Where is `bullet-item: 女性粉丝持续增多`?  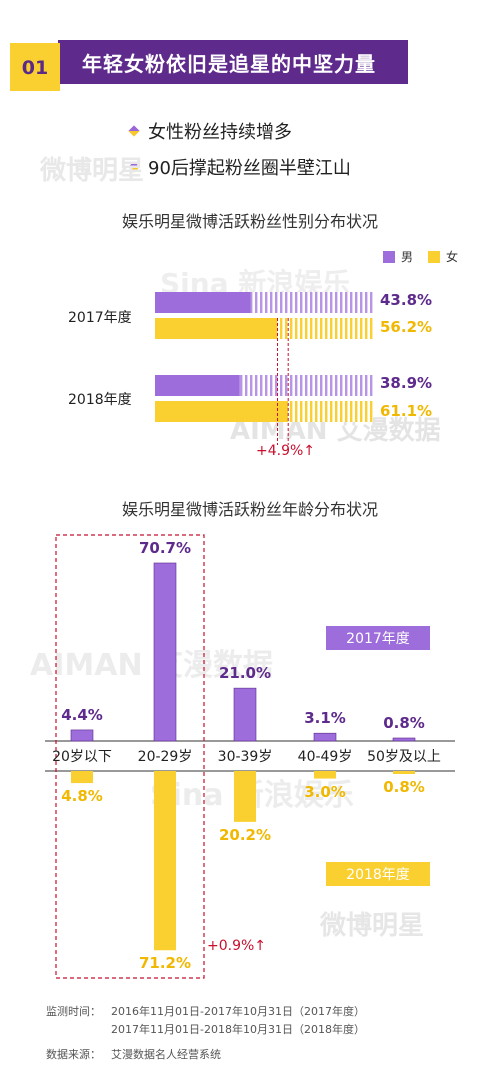 bullet-item: 女性粉丝持续增多 is located at coordinates (210, 131).